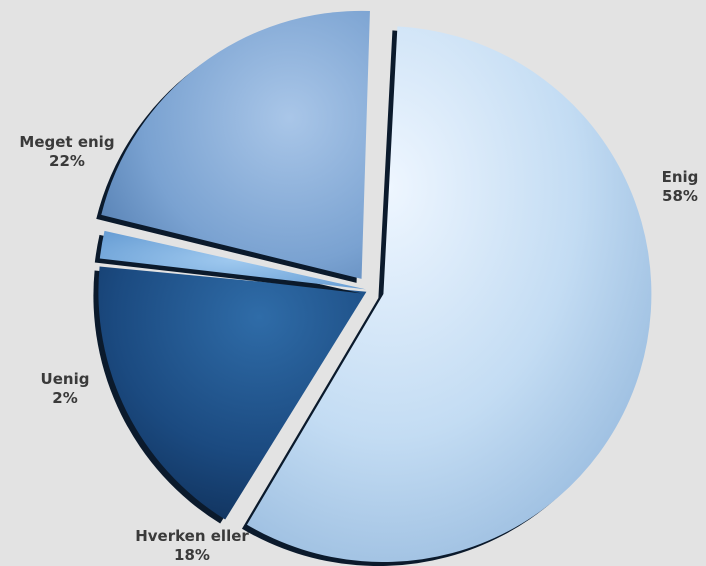 The image size is (706, 566). What do you see at coordinates (680, 196) in the screenshot?
I see `slice-value-label: 58%` at bounding box center [680, 196].